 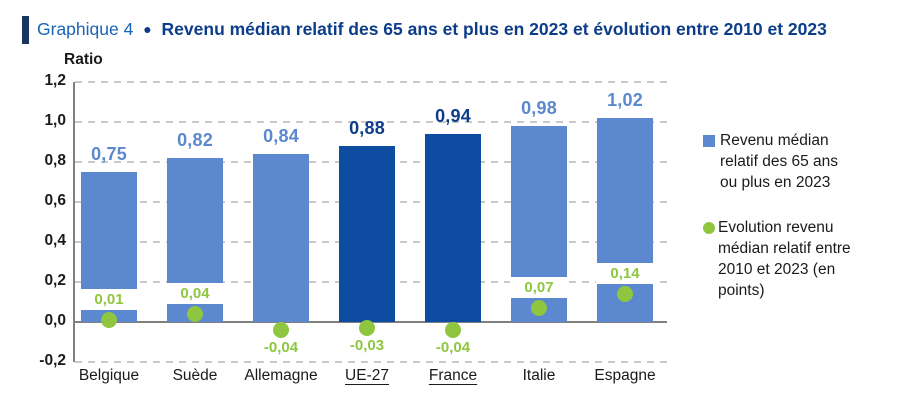 I want to click on chart-title-prefix: Graphique 4, so click(x=85, y=29).